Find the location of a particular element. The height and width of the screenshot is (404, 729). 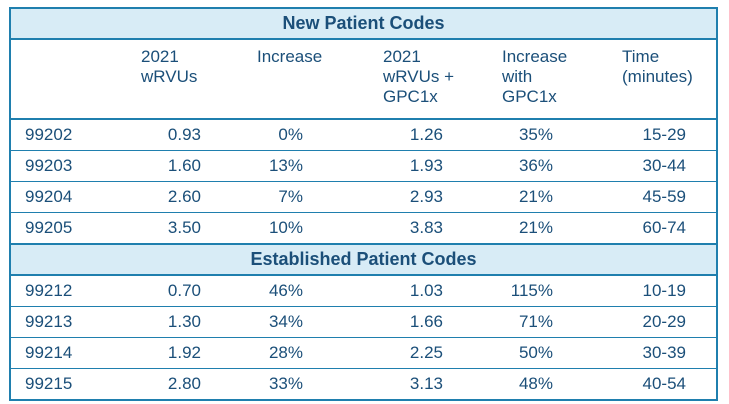

cell-wrvus-gpc1x: 1.26 is located at coordinates (426, 134).